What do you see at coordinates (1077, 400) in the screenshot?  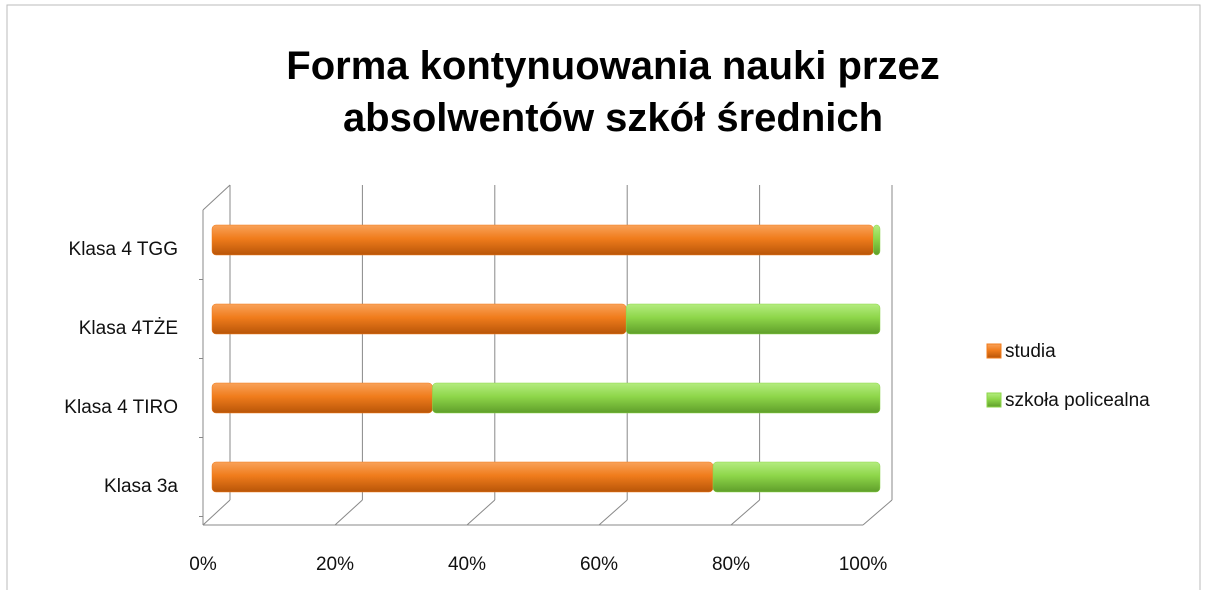 I see `legend-label: szkoła policealna` at bounding box center [1077, 400].